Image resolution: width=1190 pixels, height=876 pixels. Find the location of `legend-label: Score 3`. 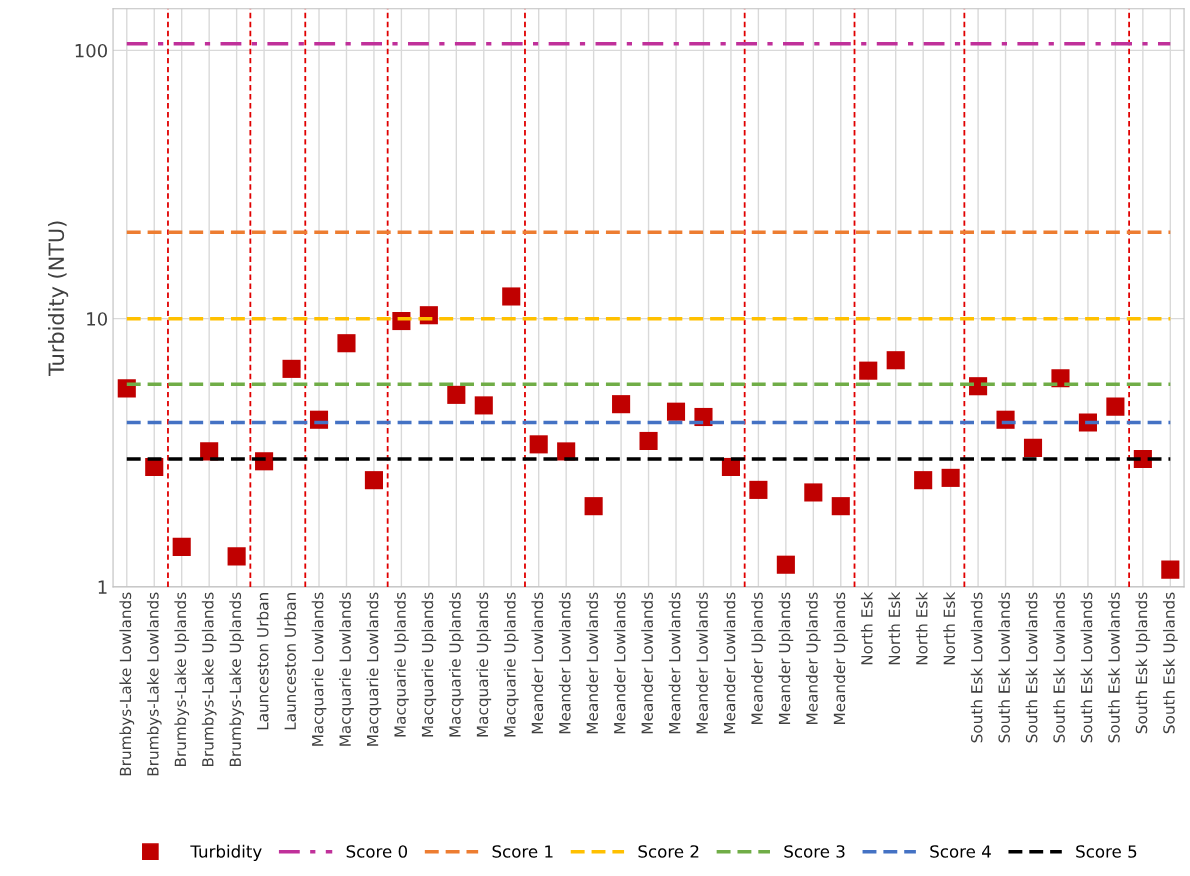

legend-label: Score 3 is located at coordinates (814, 851).